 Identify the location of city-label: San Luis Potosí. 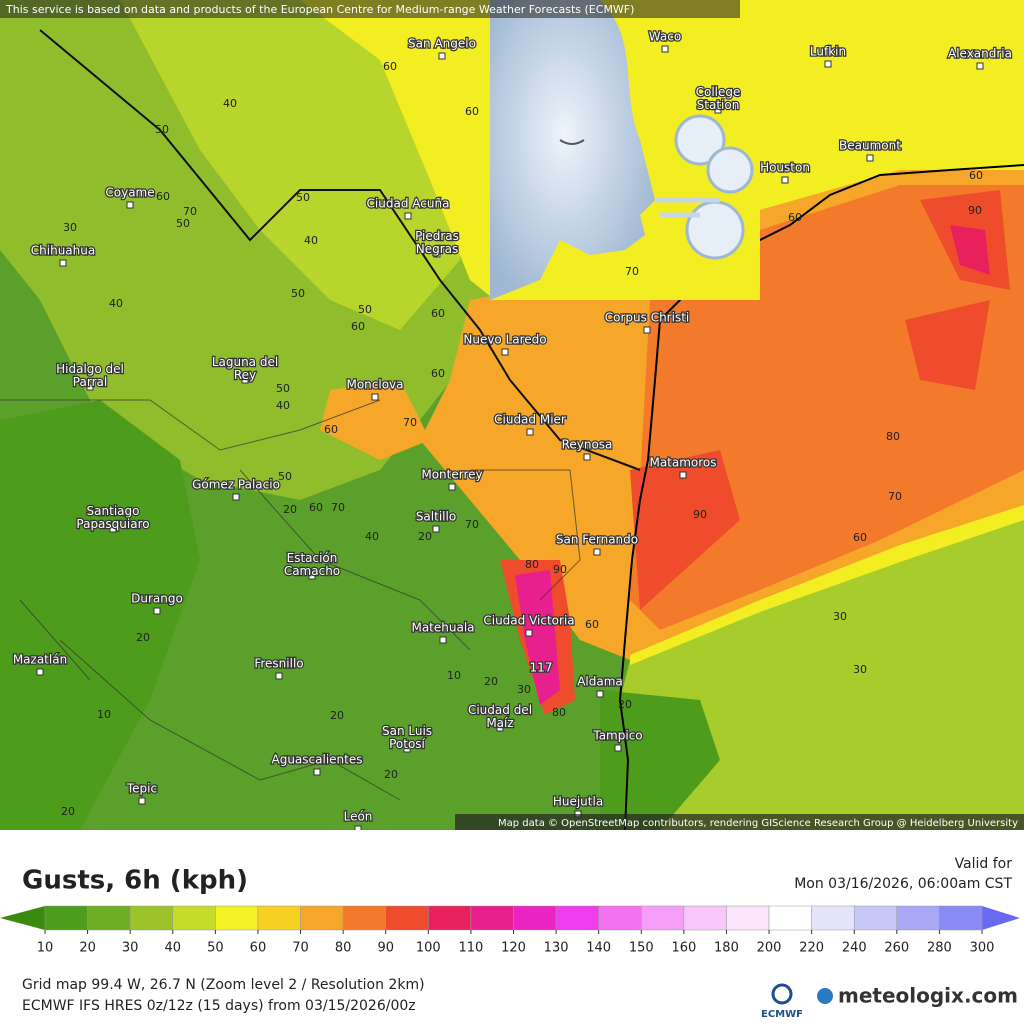
(407, 737).